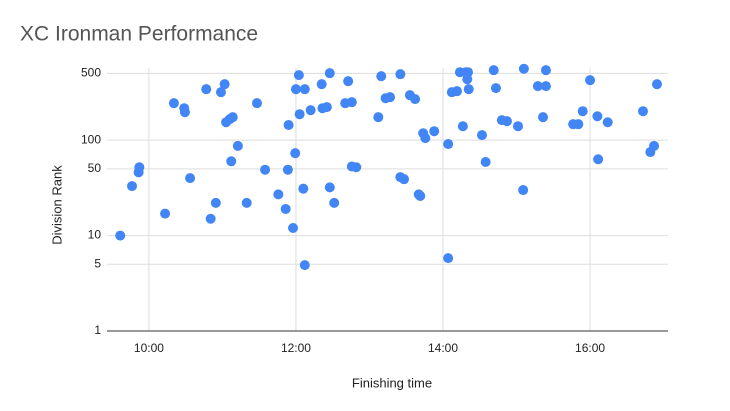  What do you see at coordinates (91, 139) in the screenshot?
I see `y-tick-label: 100` at bounding box center [91, 139].